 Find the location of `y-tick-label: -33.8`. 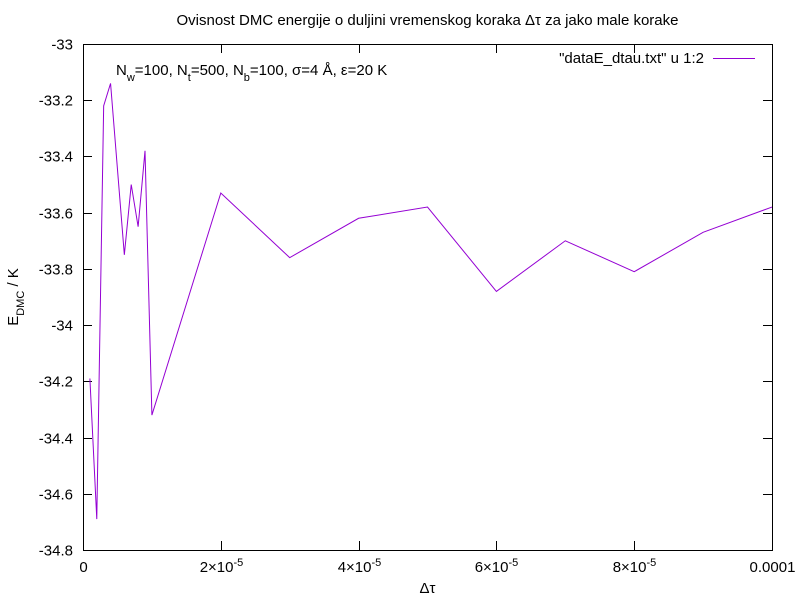

y-tick-label: -33.8 is located at coordinates (56, 270).